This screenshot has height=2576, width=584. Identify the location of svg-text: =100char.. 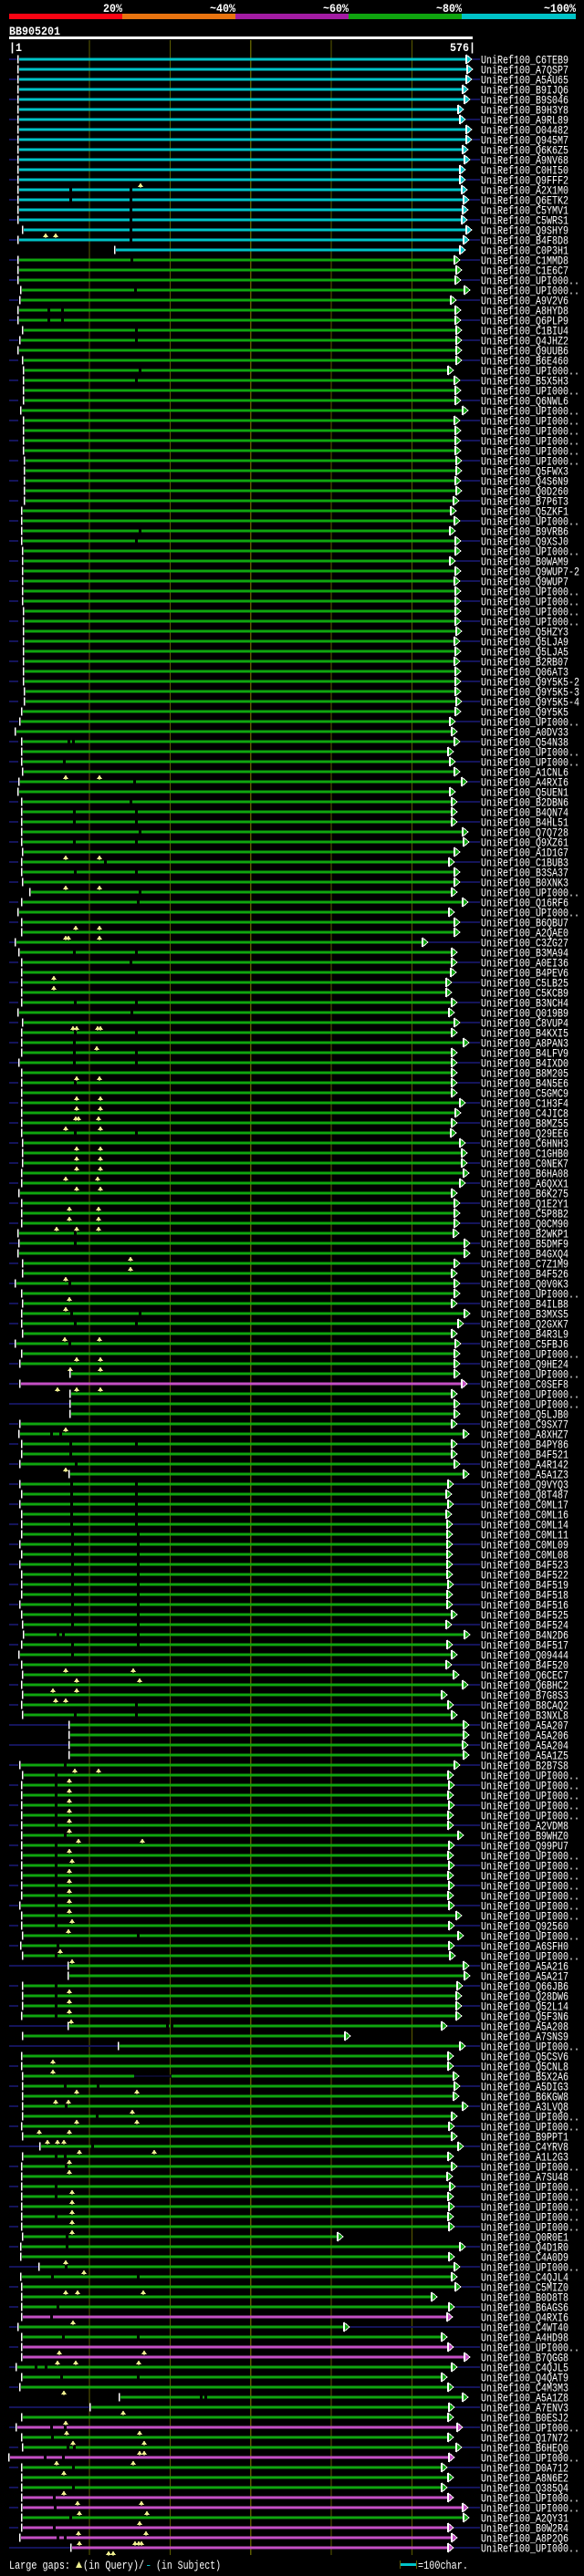
(443, 2565).